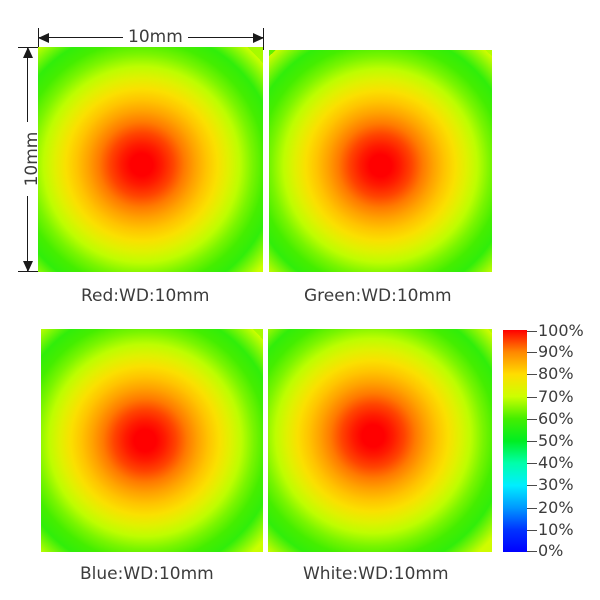 The width and height of the screenshot is (600, 600). I want to click on colorbar-tick-label: 100%, so click(561, 330).